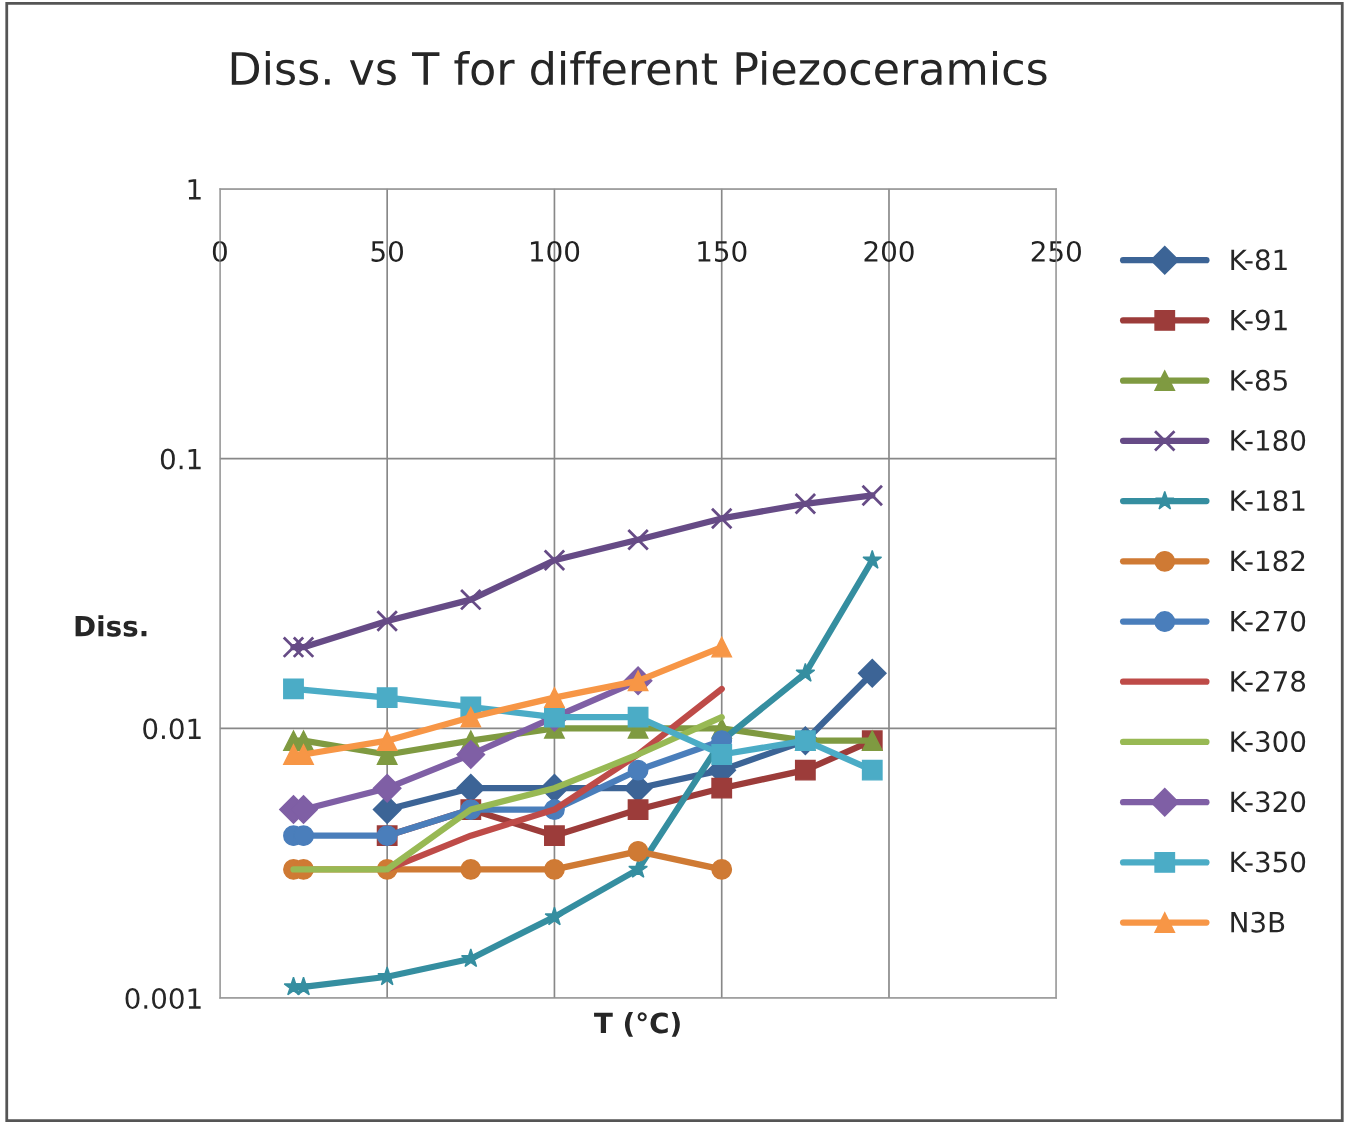 The image size is (1349, 1124). What do you see at coordinates (163, 999) in the screenshot?
I see `y-tick-label: 0.001` at bounding box center [163, 999].